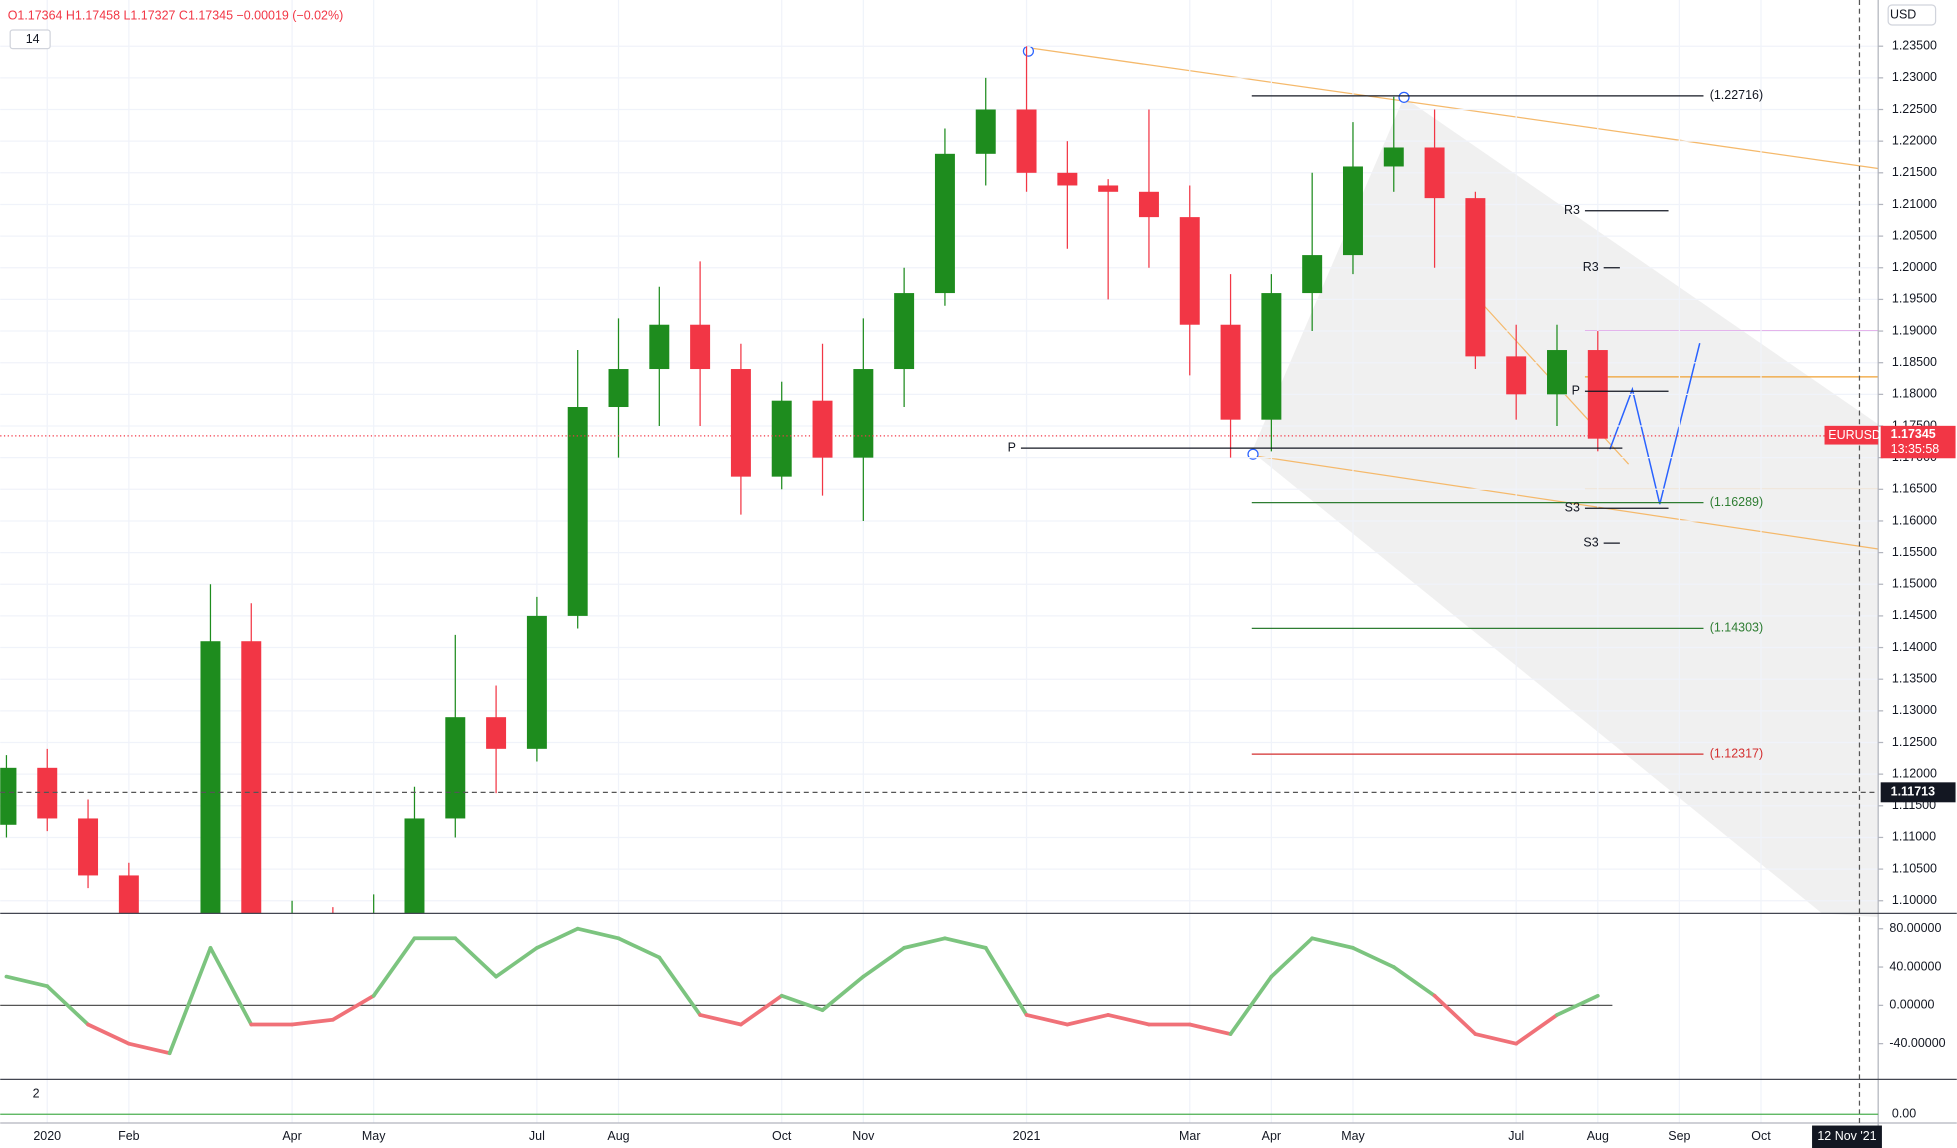  Describe the element at coordinates (1914, 299) in the screenshot. I see `y-tick-label: 1.19500` at that location.